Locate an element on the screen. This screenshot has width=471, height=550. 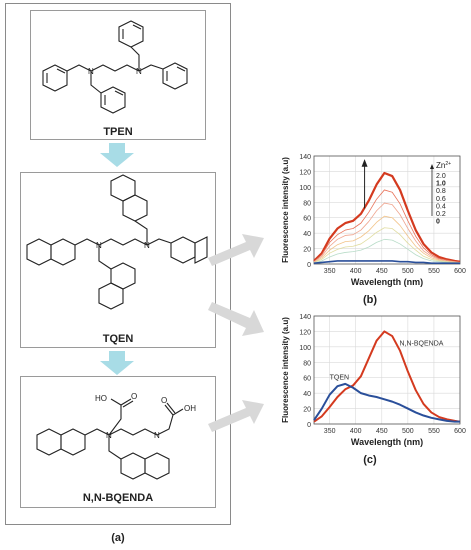
legend-entry: 1.0 is located at coordinates (441, 184).